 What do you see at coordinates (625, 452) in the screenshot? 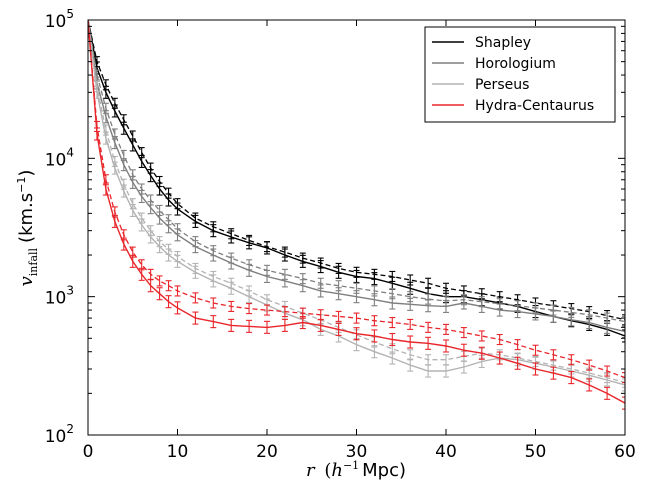
I see `x-tick-label: 60` at bounding box center [625, 452].